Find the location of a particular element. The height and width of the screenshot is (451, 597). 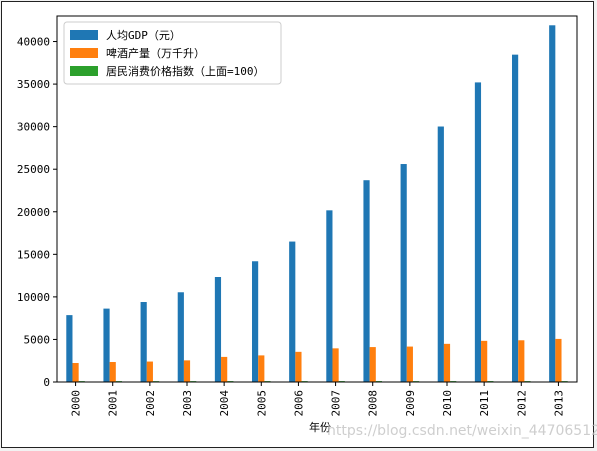

y-tick-label: 15000 is located at coordinates (33, 254).